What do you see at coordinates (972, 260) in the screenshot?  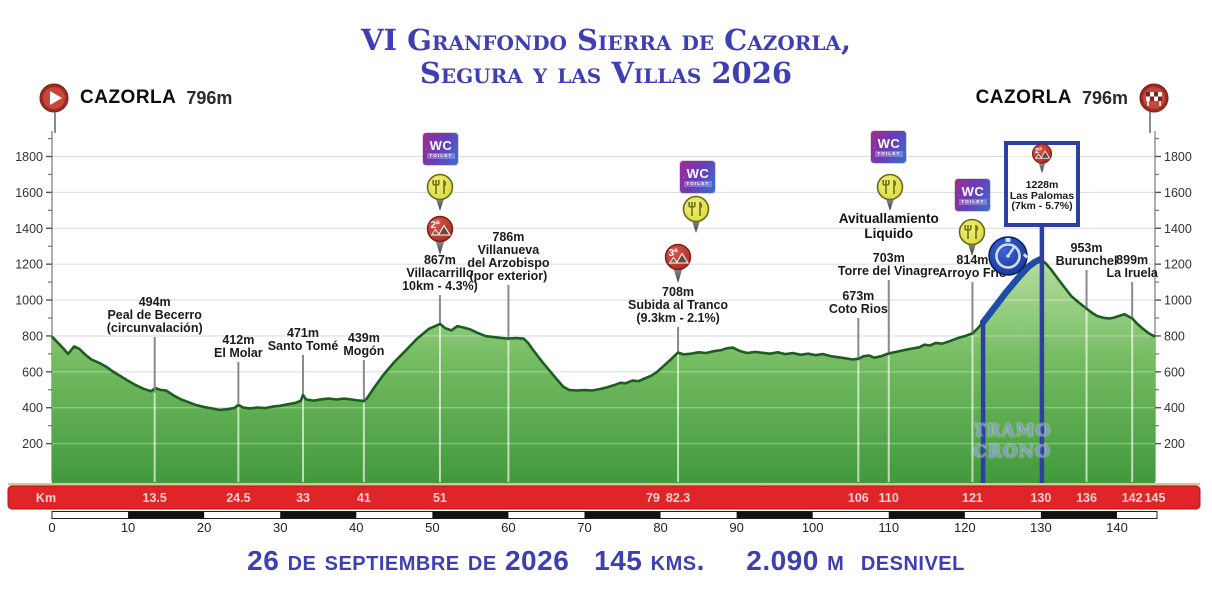 I see `marker-label-line: 814m` at bounding box center [972, 260].